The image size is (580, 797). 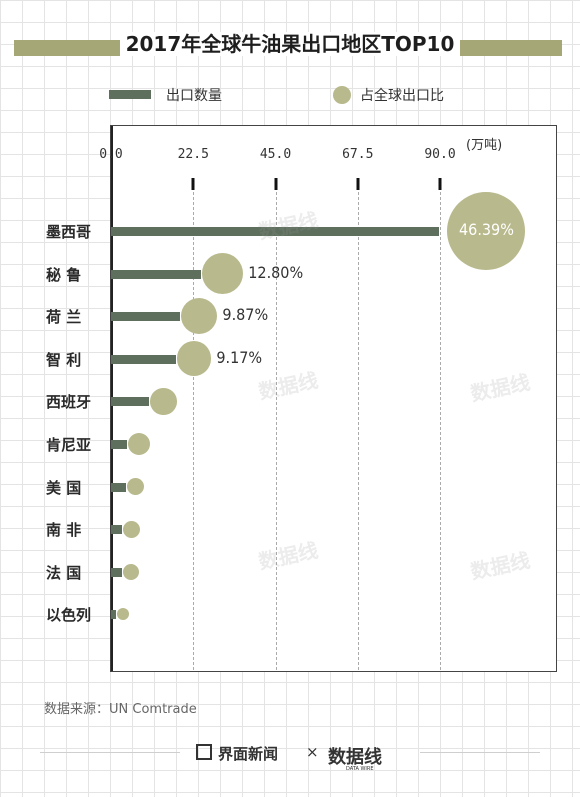 I want to click on footer-divider-left, so click(x=110, y=752).